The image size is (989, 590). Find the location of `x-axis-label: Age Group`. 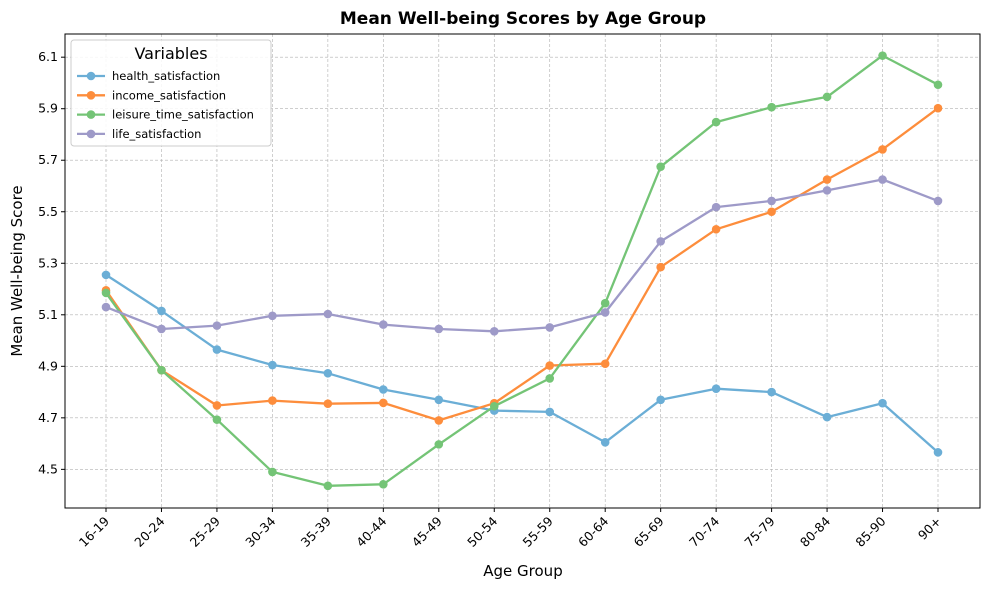

x-axis-label: Age Group is located at coordinates (522, 571).